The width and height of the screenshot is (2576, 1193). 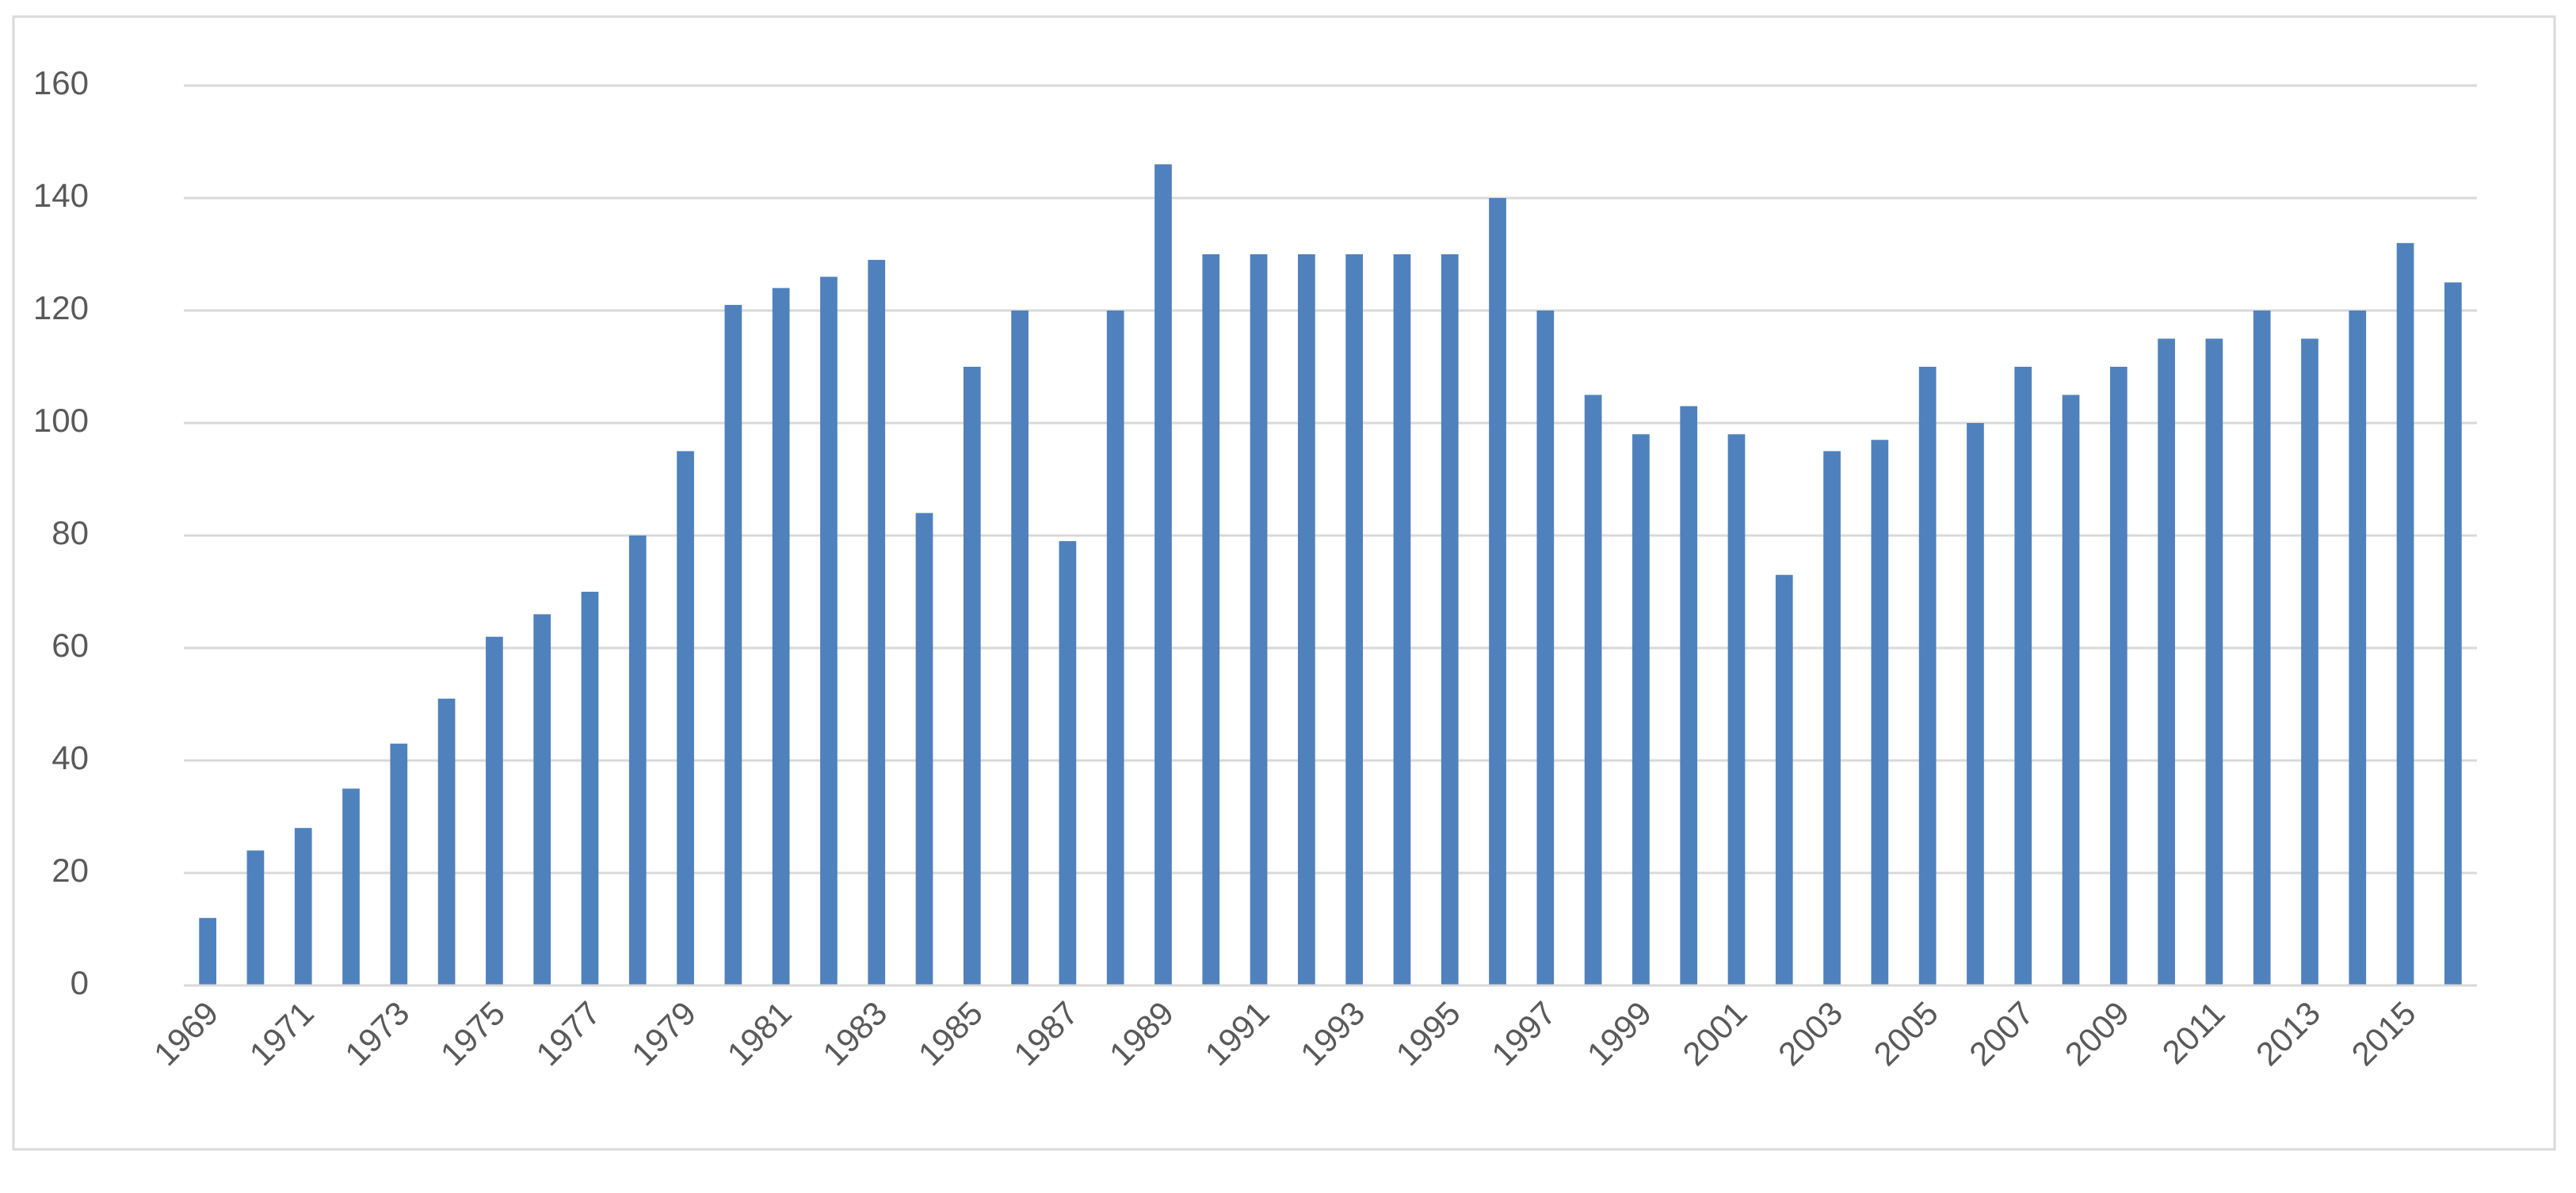 I want to click on y-tick-label: 100, so click(x=61, y=420).